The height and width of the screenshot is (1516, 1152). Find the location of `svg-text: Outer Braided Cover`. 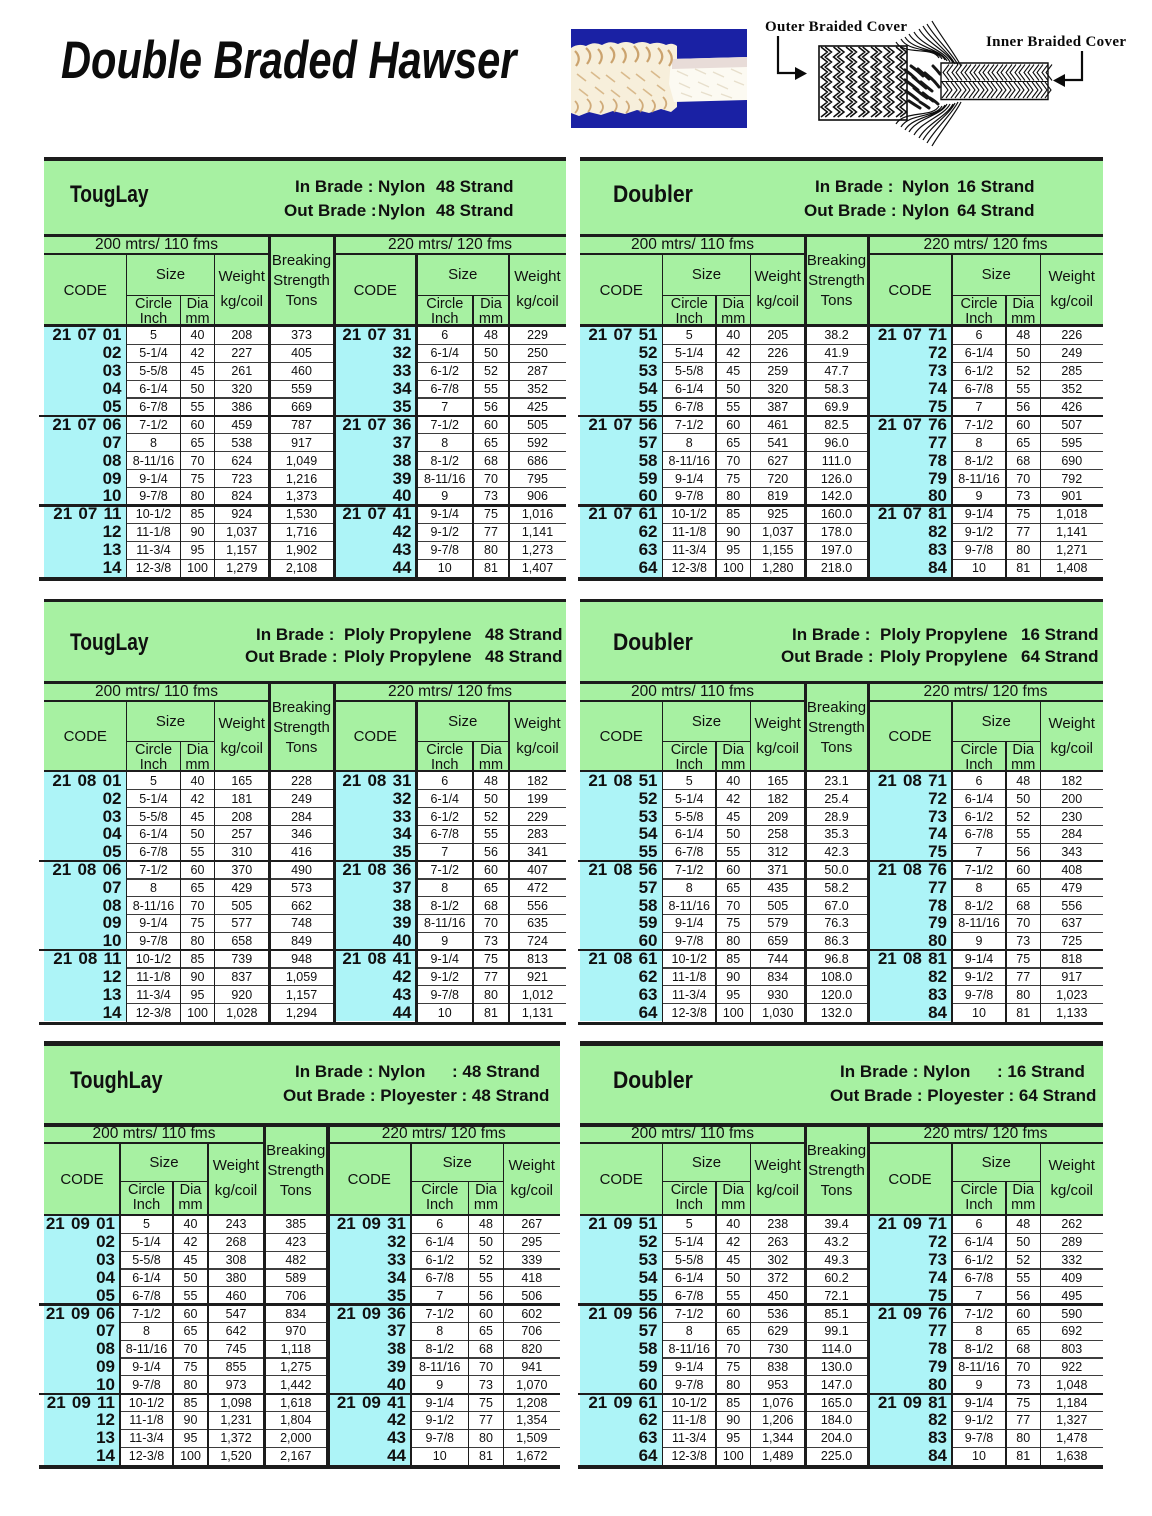

svg-text: Outer Braided Cover is located at coordinates (836, 27).